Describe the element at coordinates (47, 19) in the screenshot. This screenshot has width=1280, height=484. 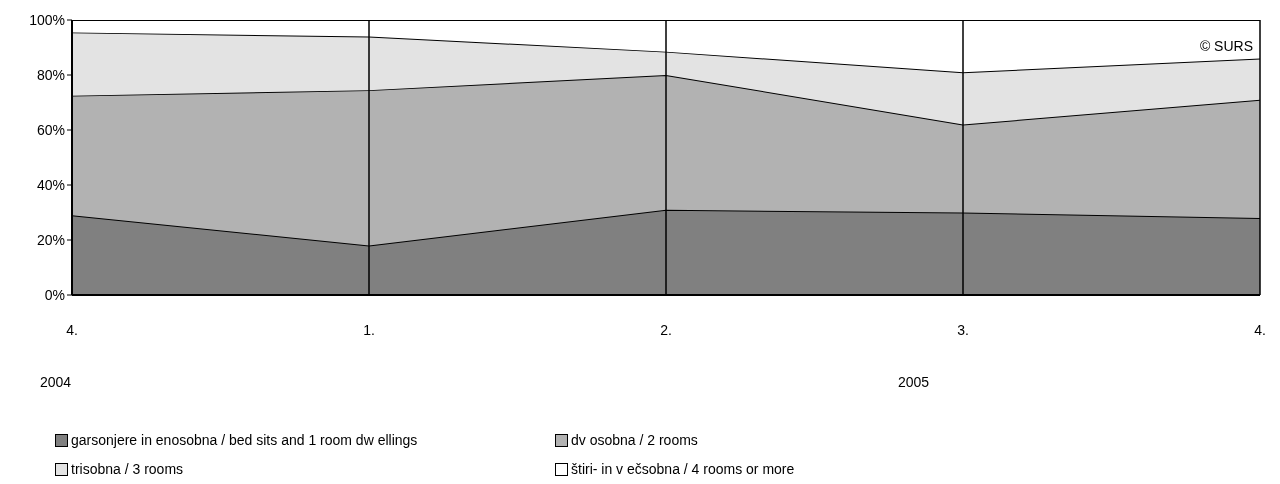
I see `y-tick-label: 100%` at that location.